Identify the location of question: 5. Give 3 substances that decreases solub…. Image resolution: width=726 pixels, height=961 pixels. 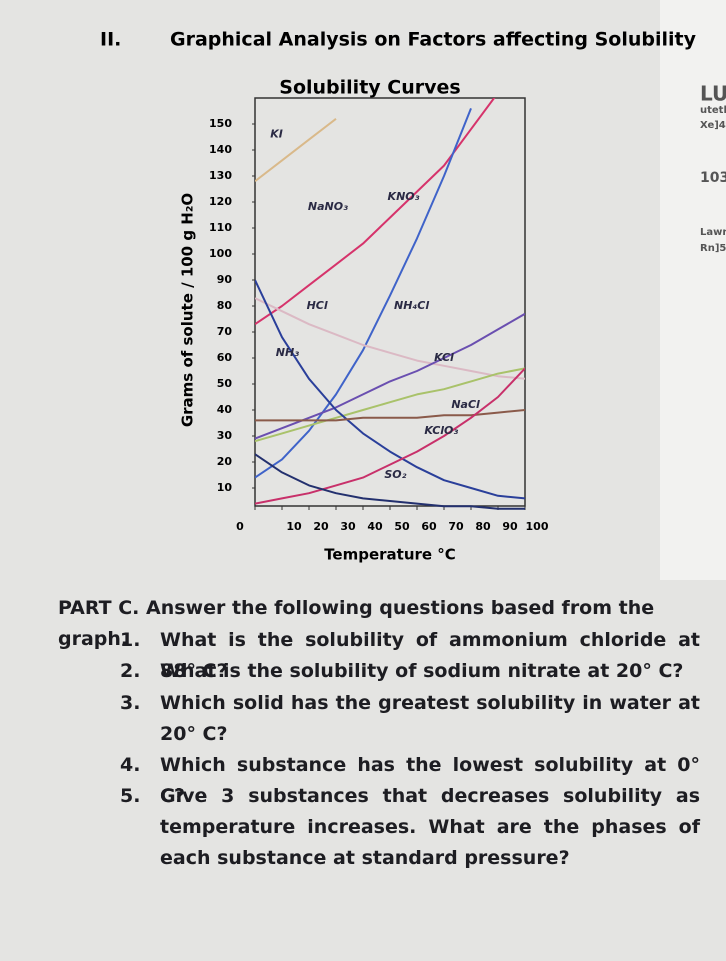
(410, 827).